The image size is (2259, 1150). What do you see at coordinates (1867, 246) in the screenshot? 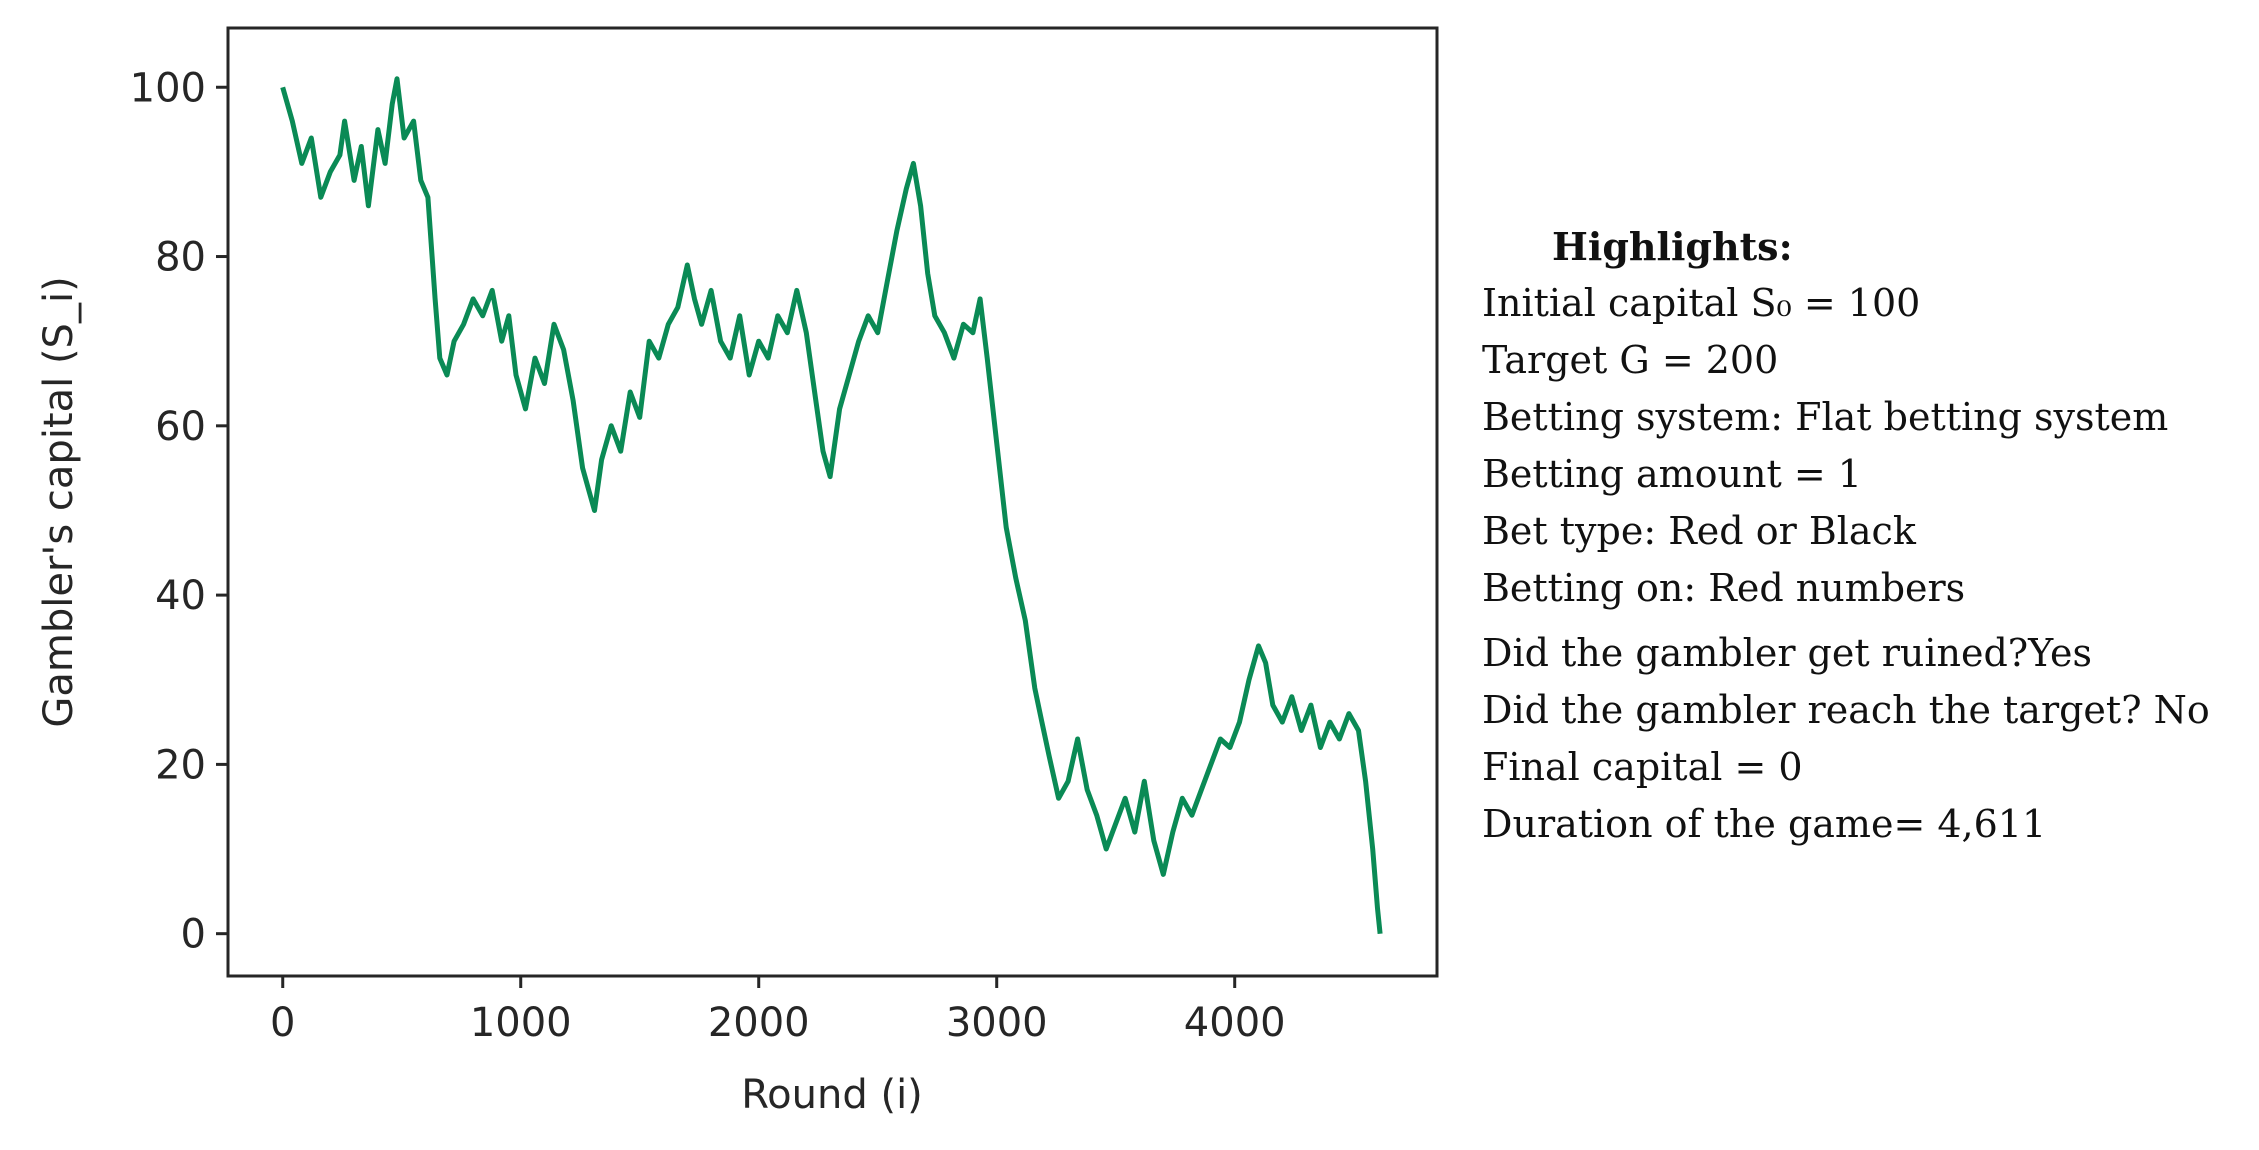
I see `highlights-title-row: Highlights:` at bounding box center [1867, 246].